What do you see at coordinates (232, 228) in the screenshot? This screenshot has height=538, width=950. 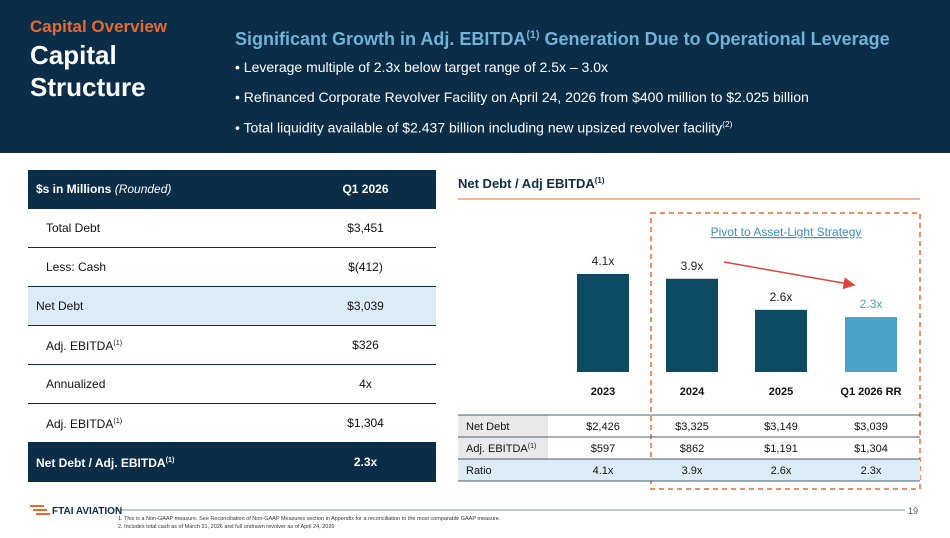 I see `table-row: Total Debt $3,451` at bounding box center [232, 228].